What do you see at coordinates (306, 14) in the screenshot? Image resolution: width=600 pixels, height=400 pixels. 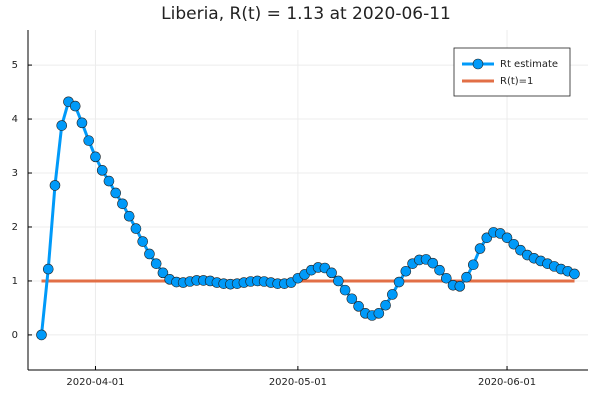 I see `chart-title: Liberia, R(t) = 1.13 at 2020-06-11` at bounding box center [306, 14].